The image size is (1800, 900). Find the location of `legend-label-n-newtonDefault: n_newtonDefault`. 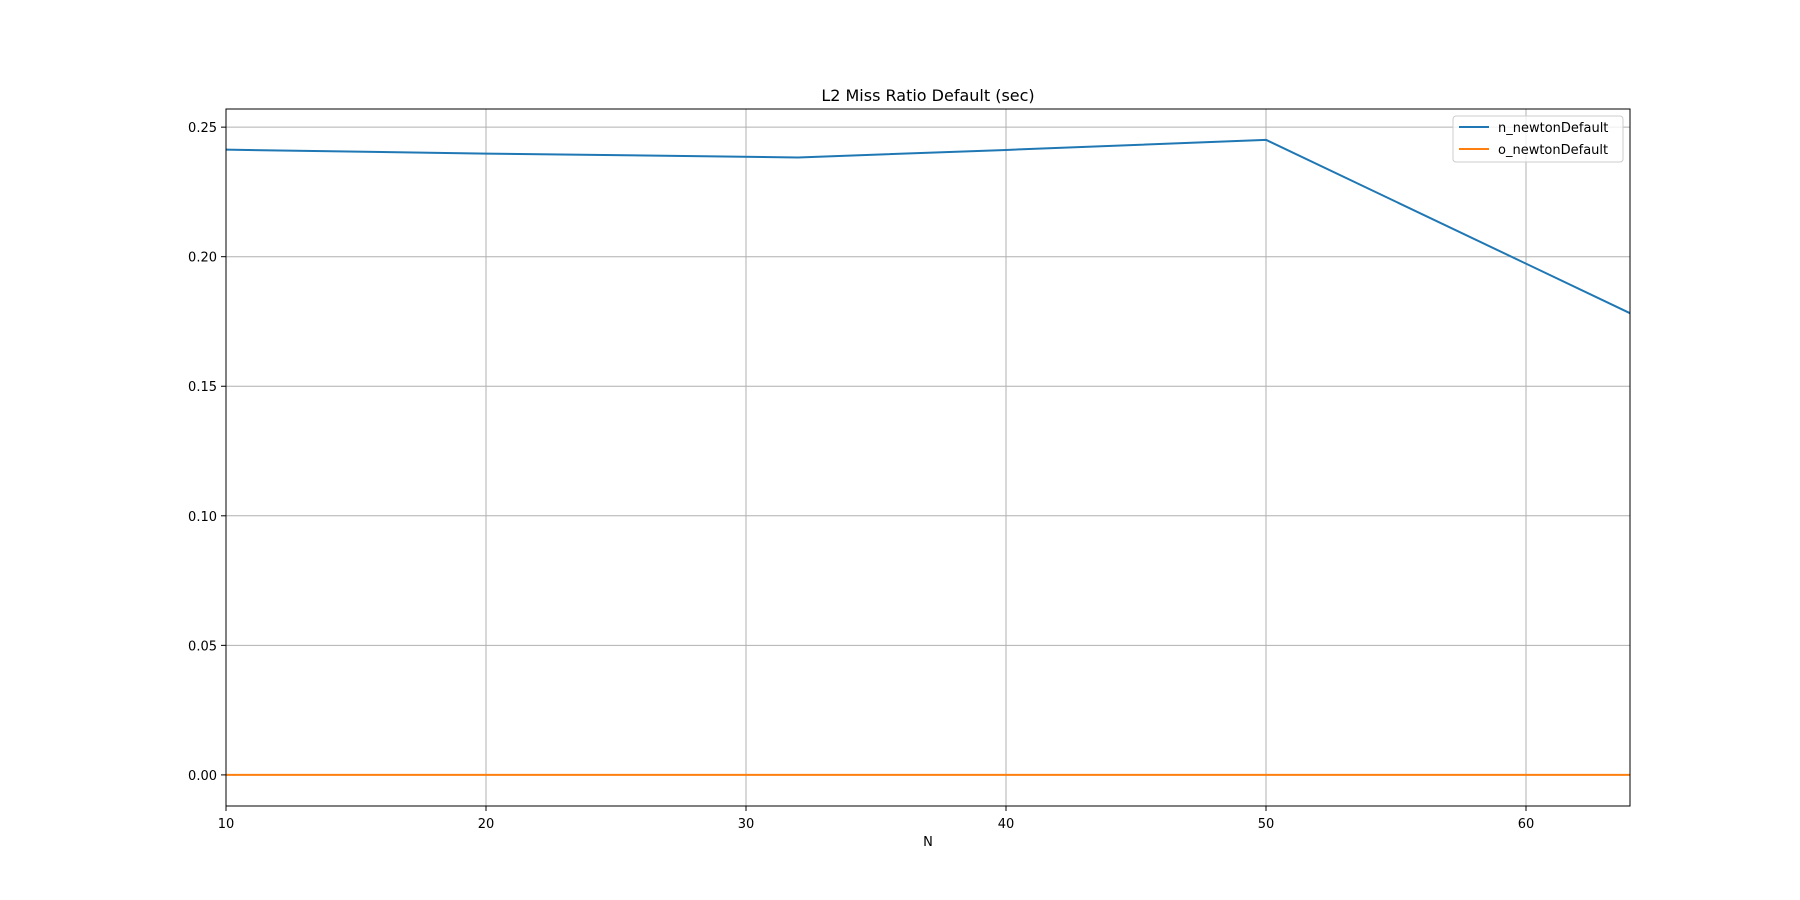

legend-label-n-newtonDefault: n_newtonDefault is located at coordinates (1553, 128).